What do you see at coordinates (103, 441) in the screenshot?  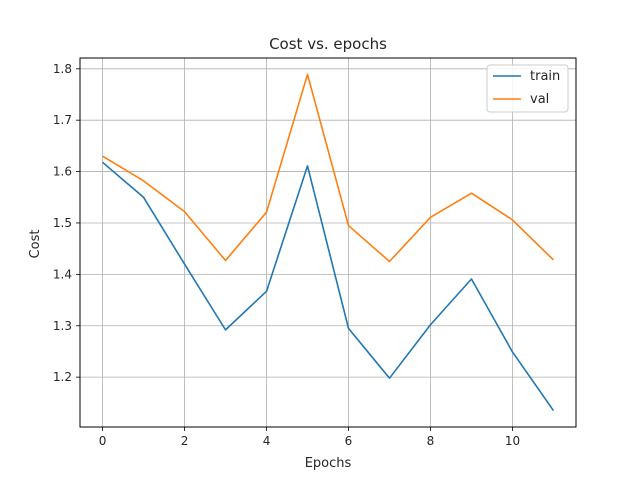 I see `x-tick-label: 0` at bounding box center [103, 441].